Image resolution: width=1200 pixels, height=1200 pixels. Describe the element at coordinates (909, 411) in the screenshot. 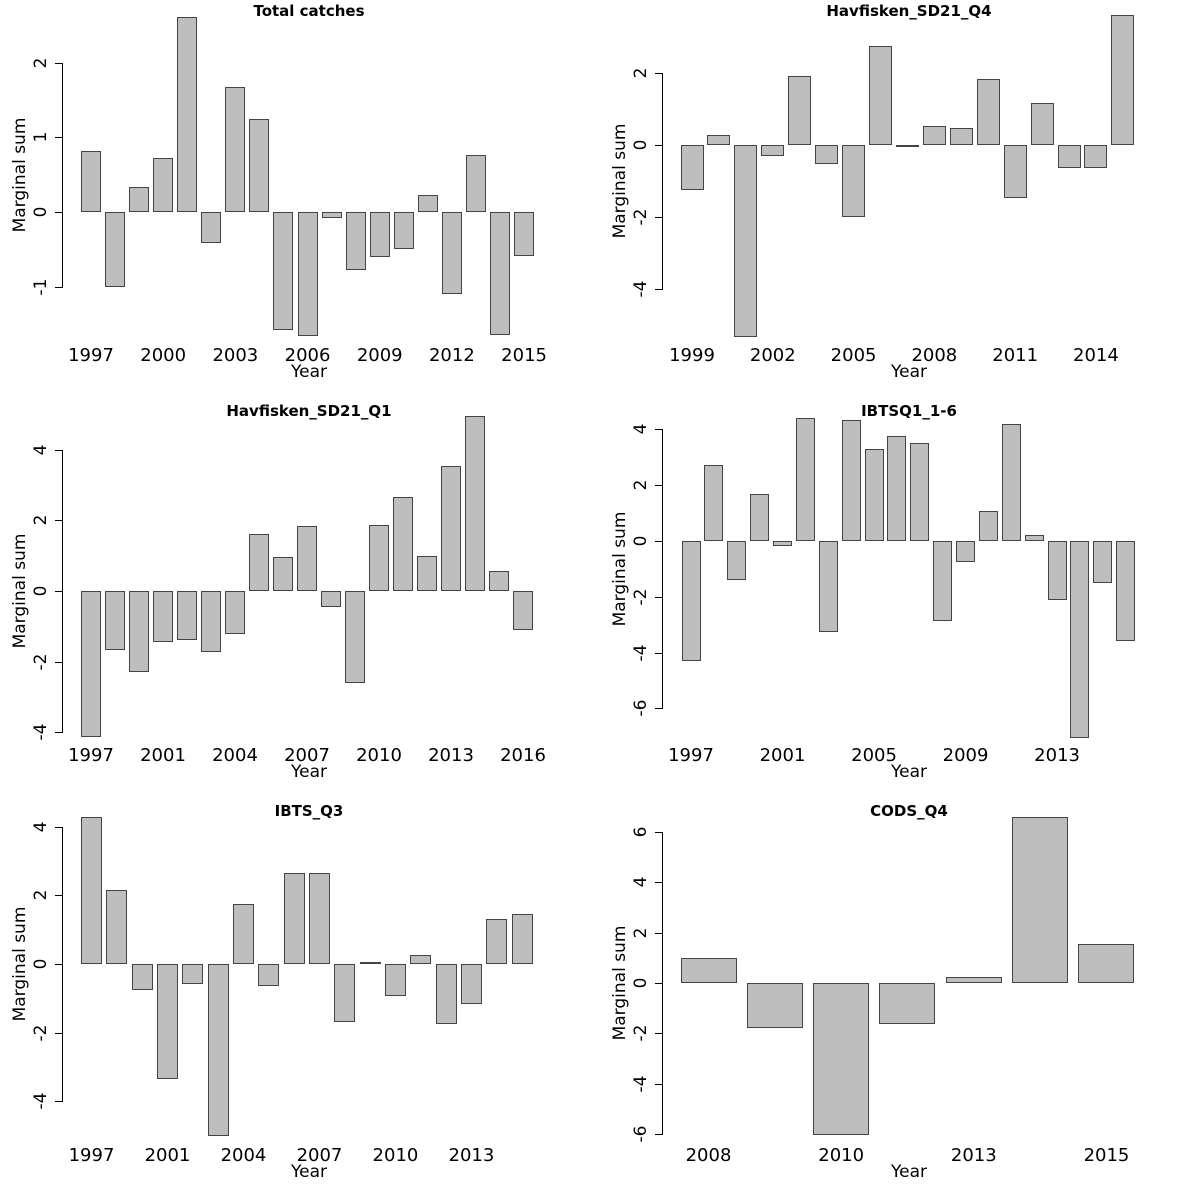

I see `panel-title: IBTSQ1_1-6` at that location.